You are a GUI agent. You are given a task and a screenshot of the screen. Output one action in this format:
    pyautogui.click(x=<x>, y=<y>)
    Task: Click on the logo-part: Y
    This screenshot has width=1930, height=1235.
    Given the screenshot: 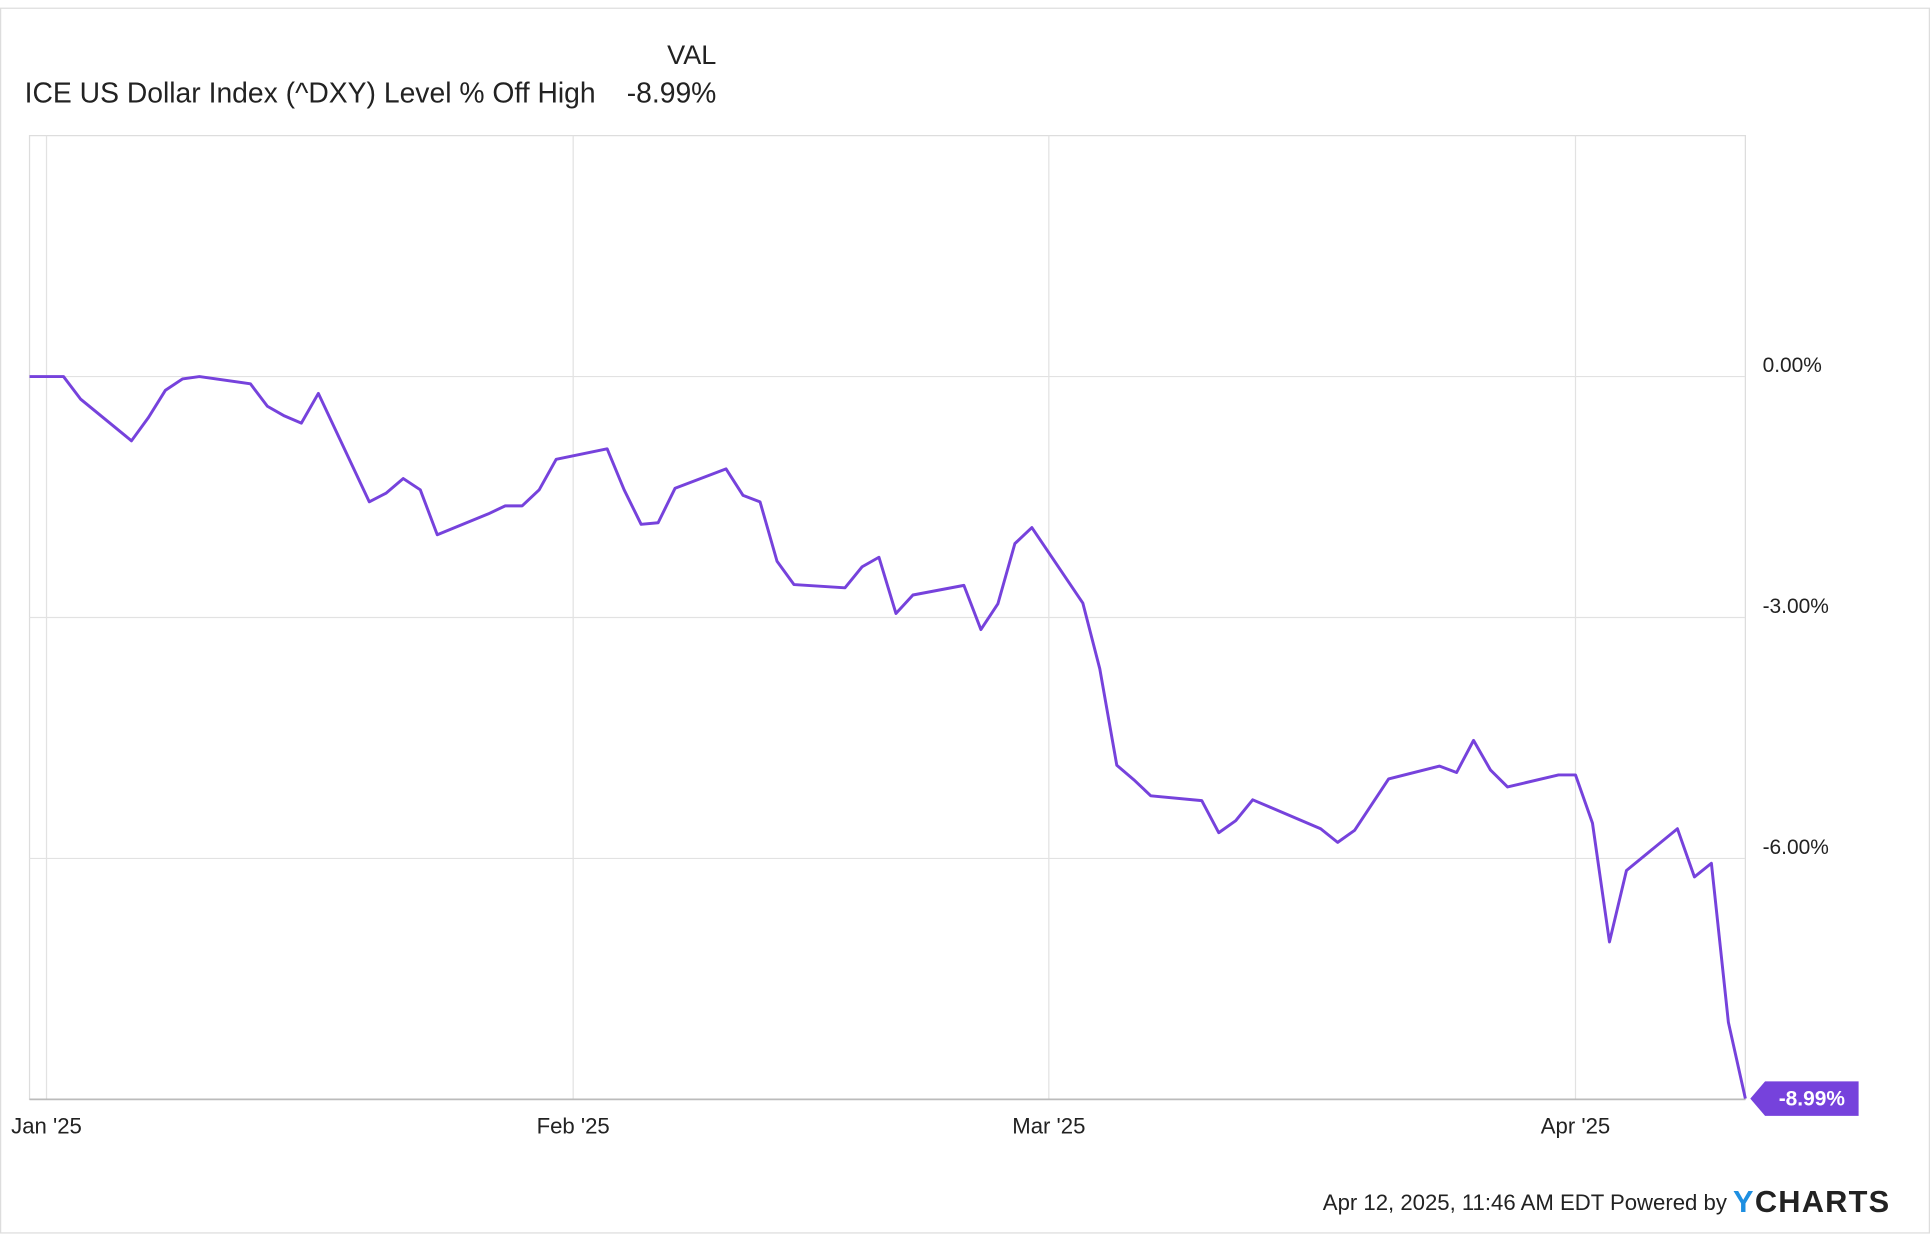 What is the action you would take?
    pyautogui.click(x=1744, y=1201)
    